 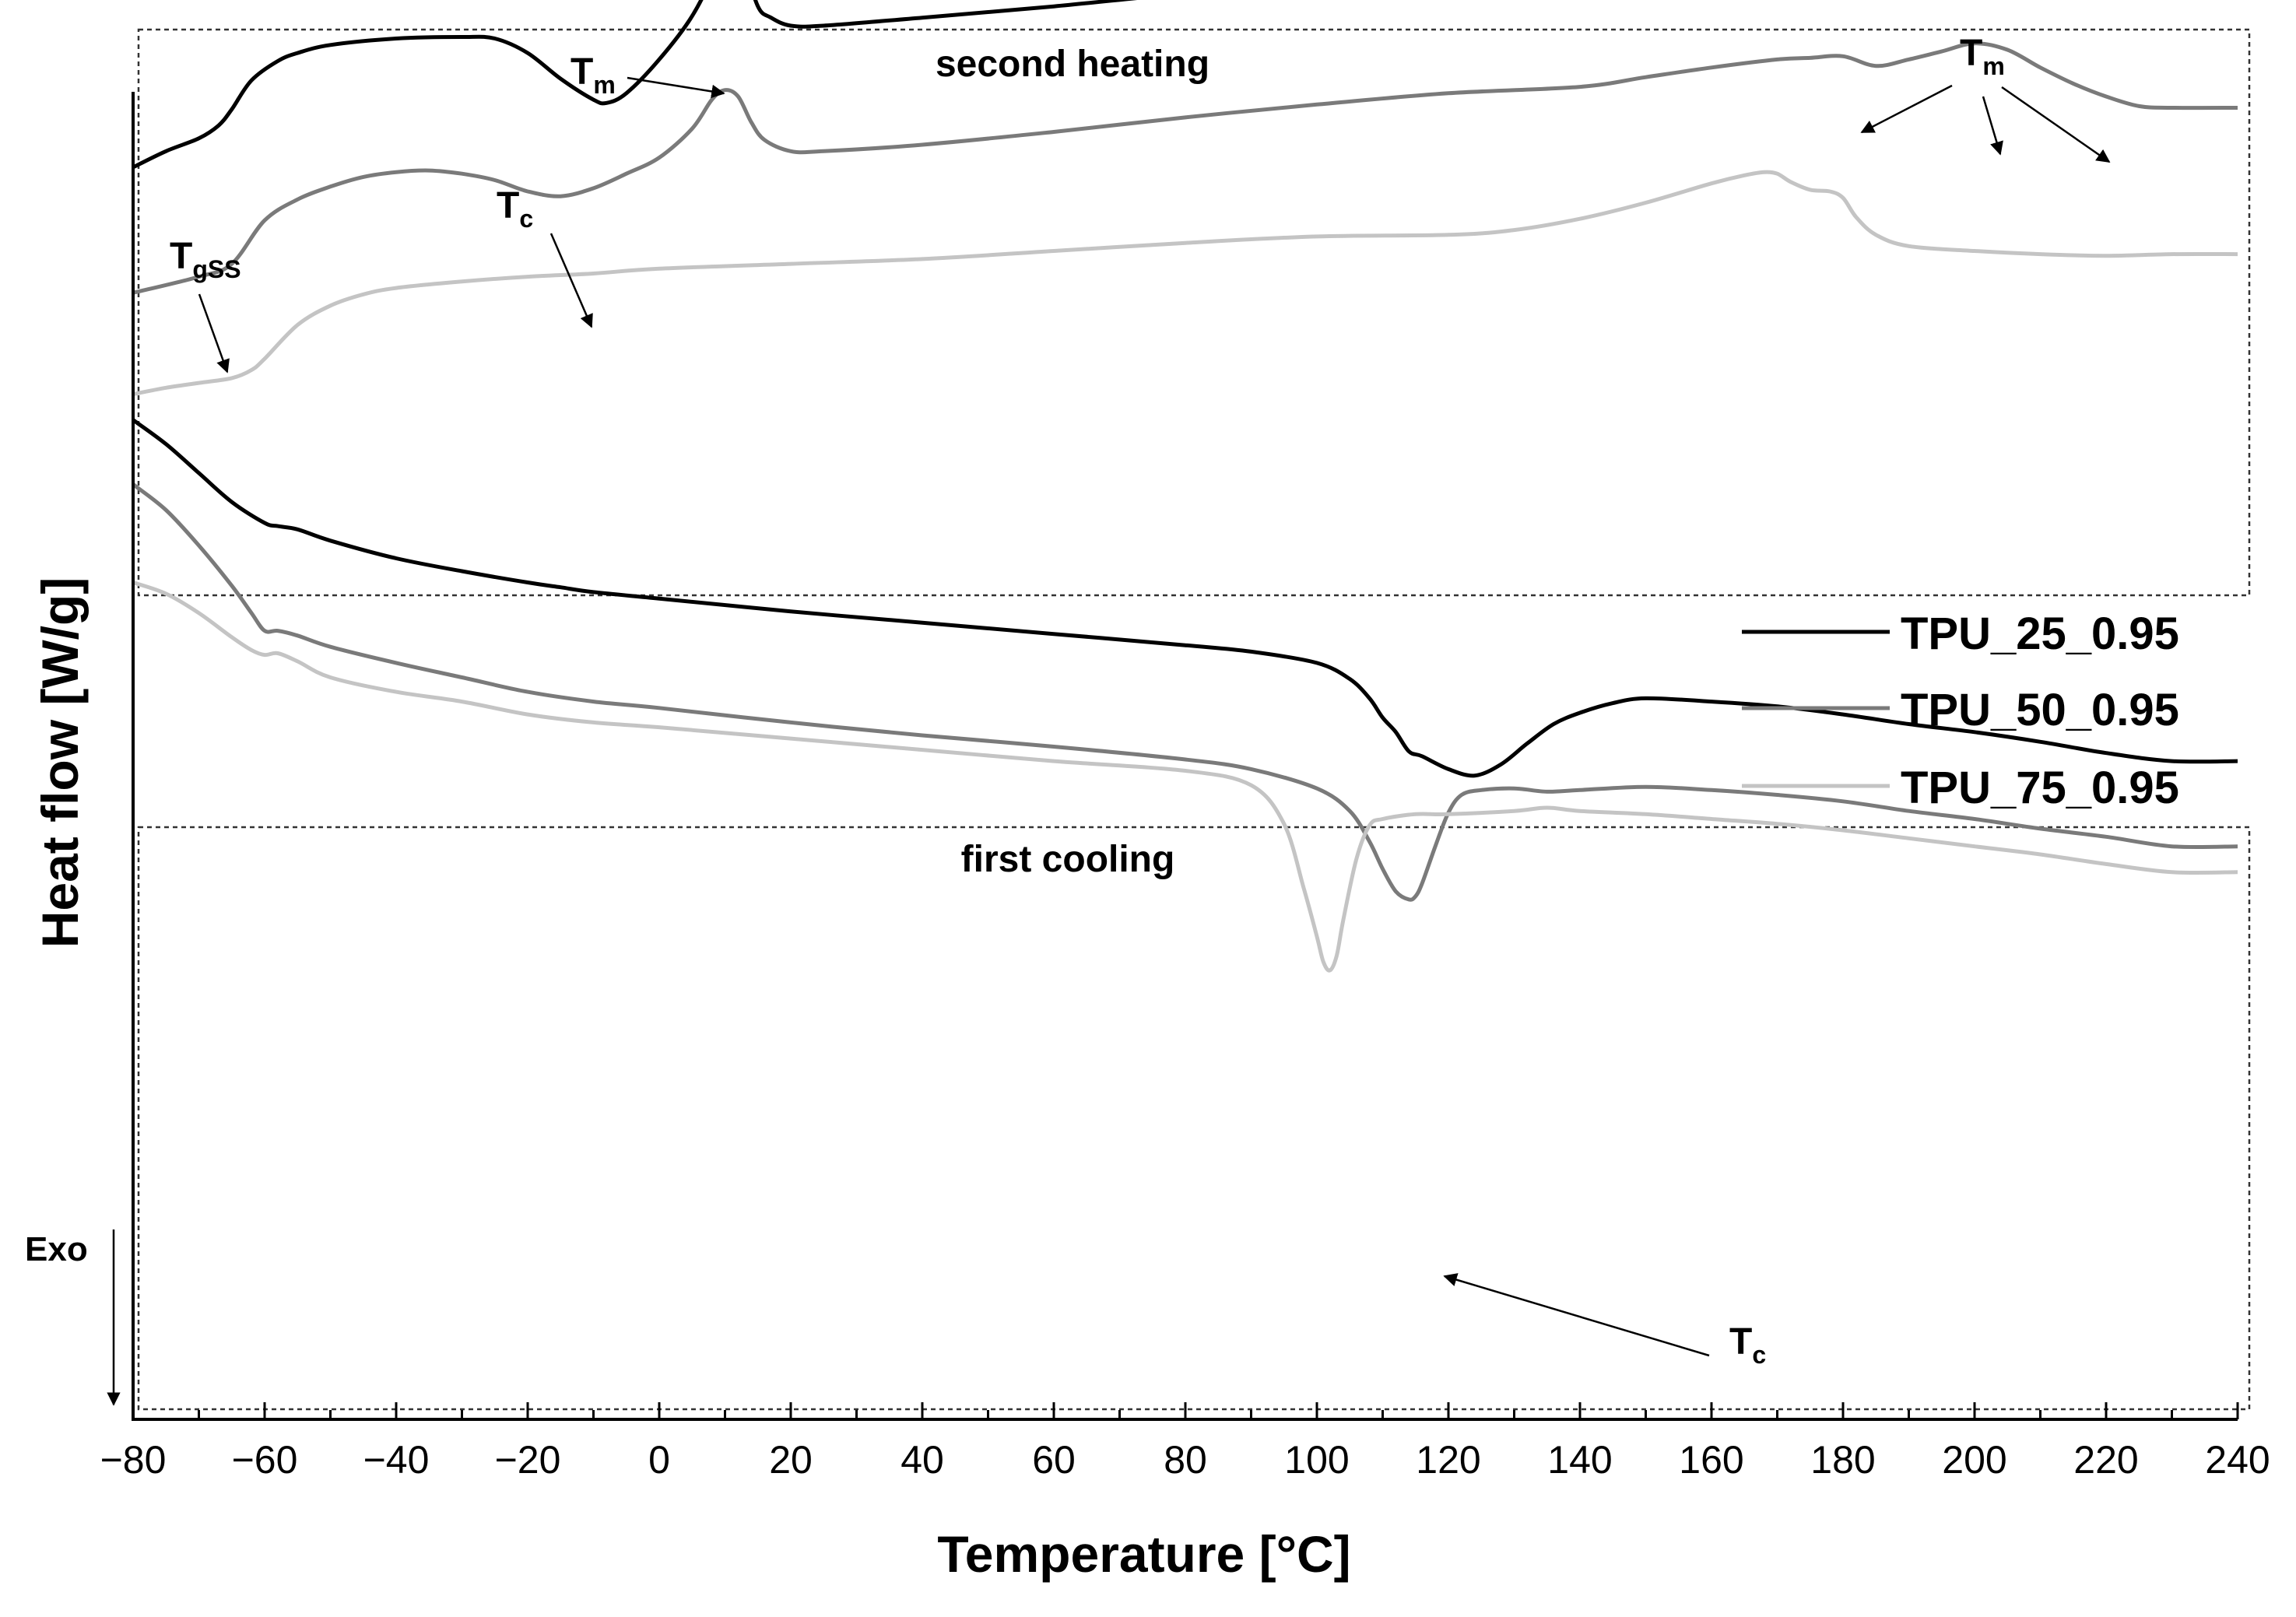 I want to click on first-cooling-label: first cooling, so click(x=1068, y=859).